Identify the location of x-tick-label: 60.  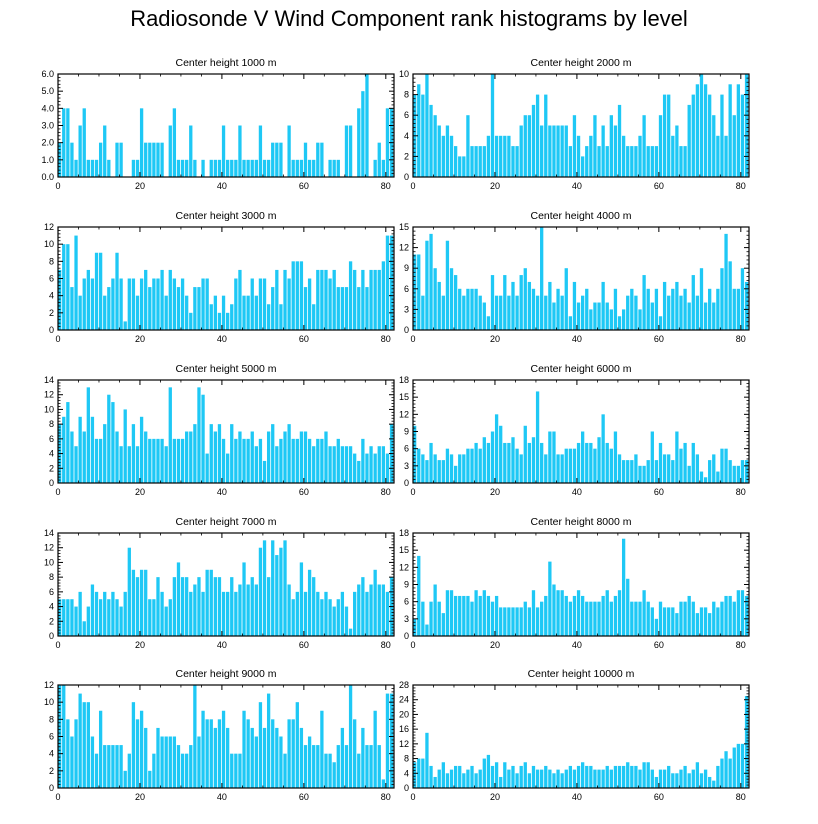
(304, 186).